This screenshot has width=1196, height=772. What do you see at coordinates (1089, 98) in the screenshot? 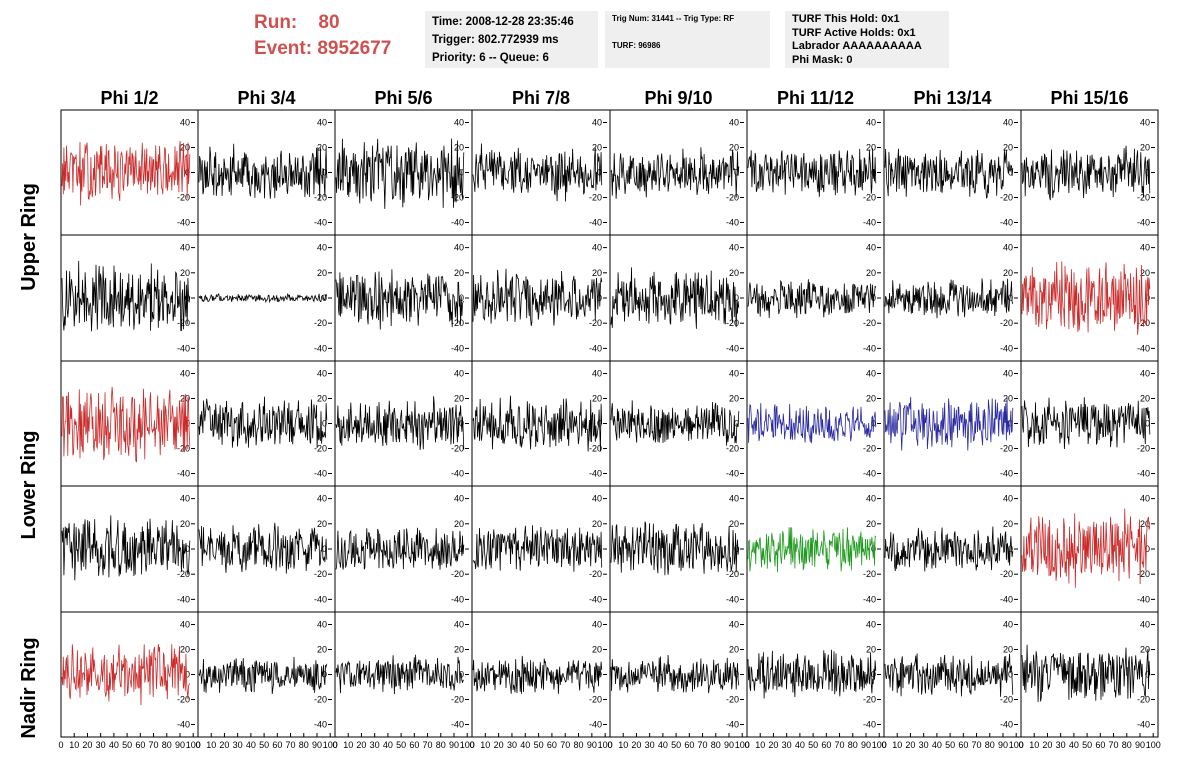
I see `column-header: Phi 15/16` at bounding box center [1089, 98].